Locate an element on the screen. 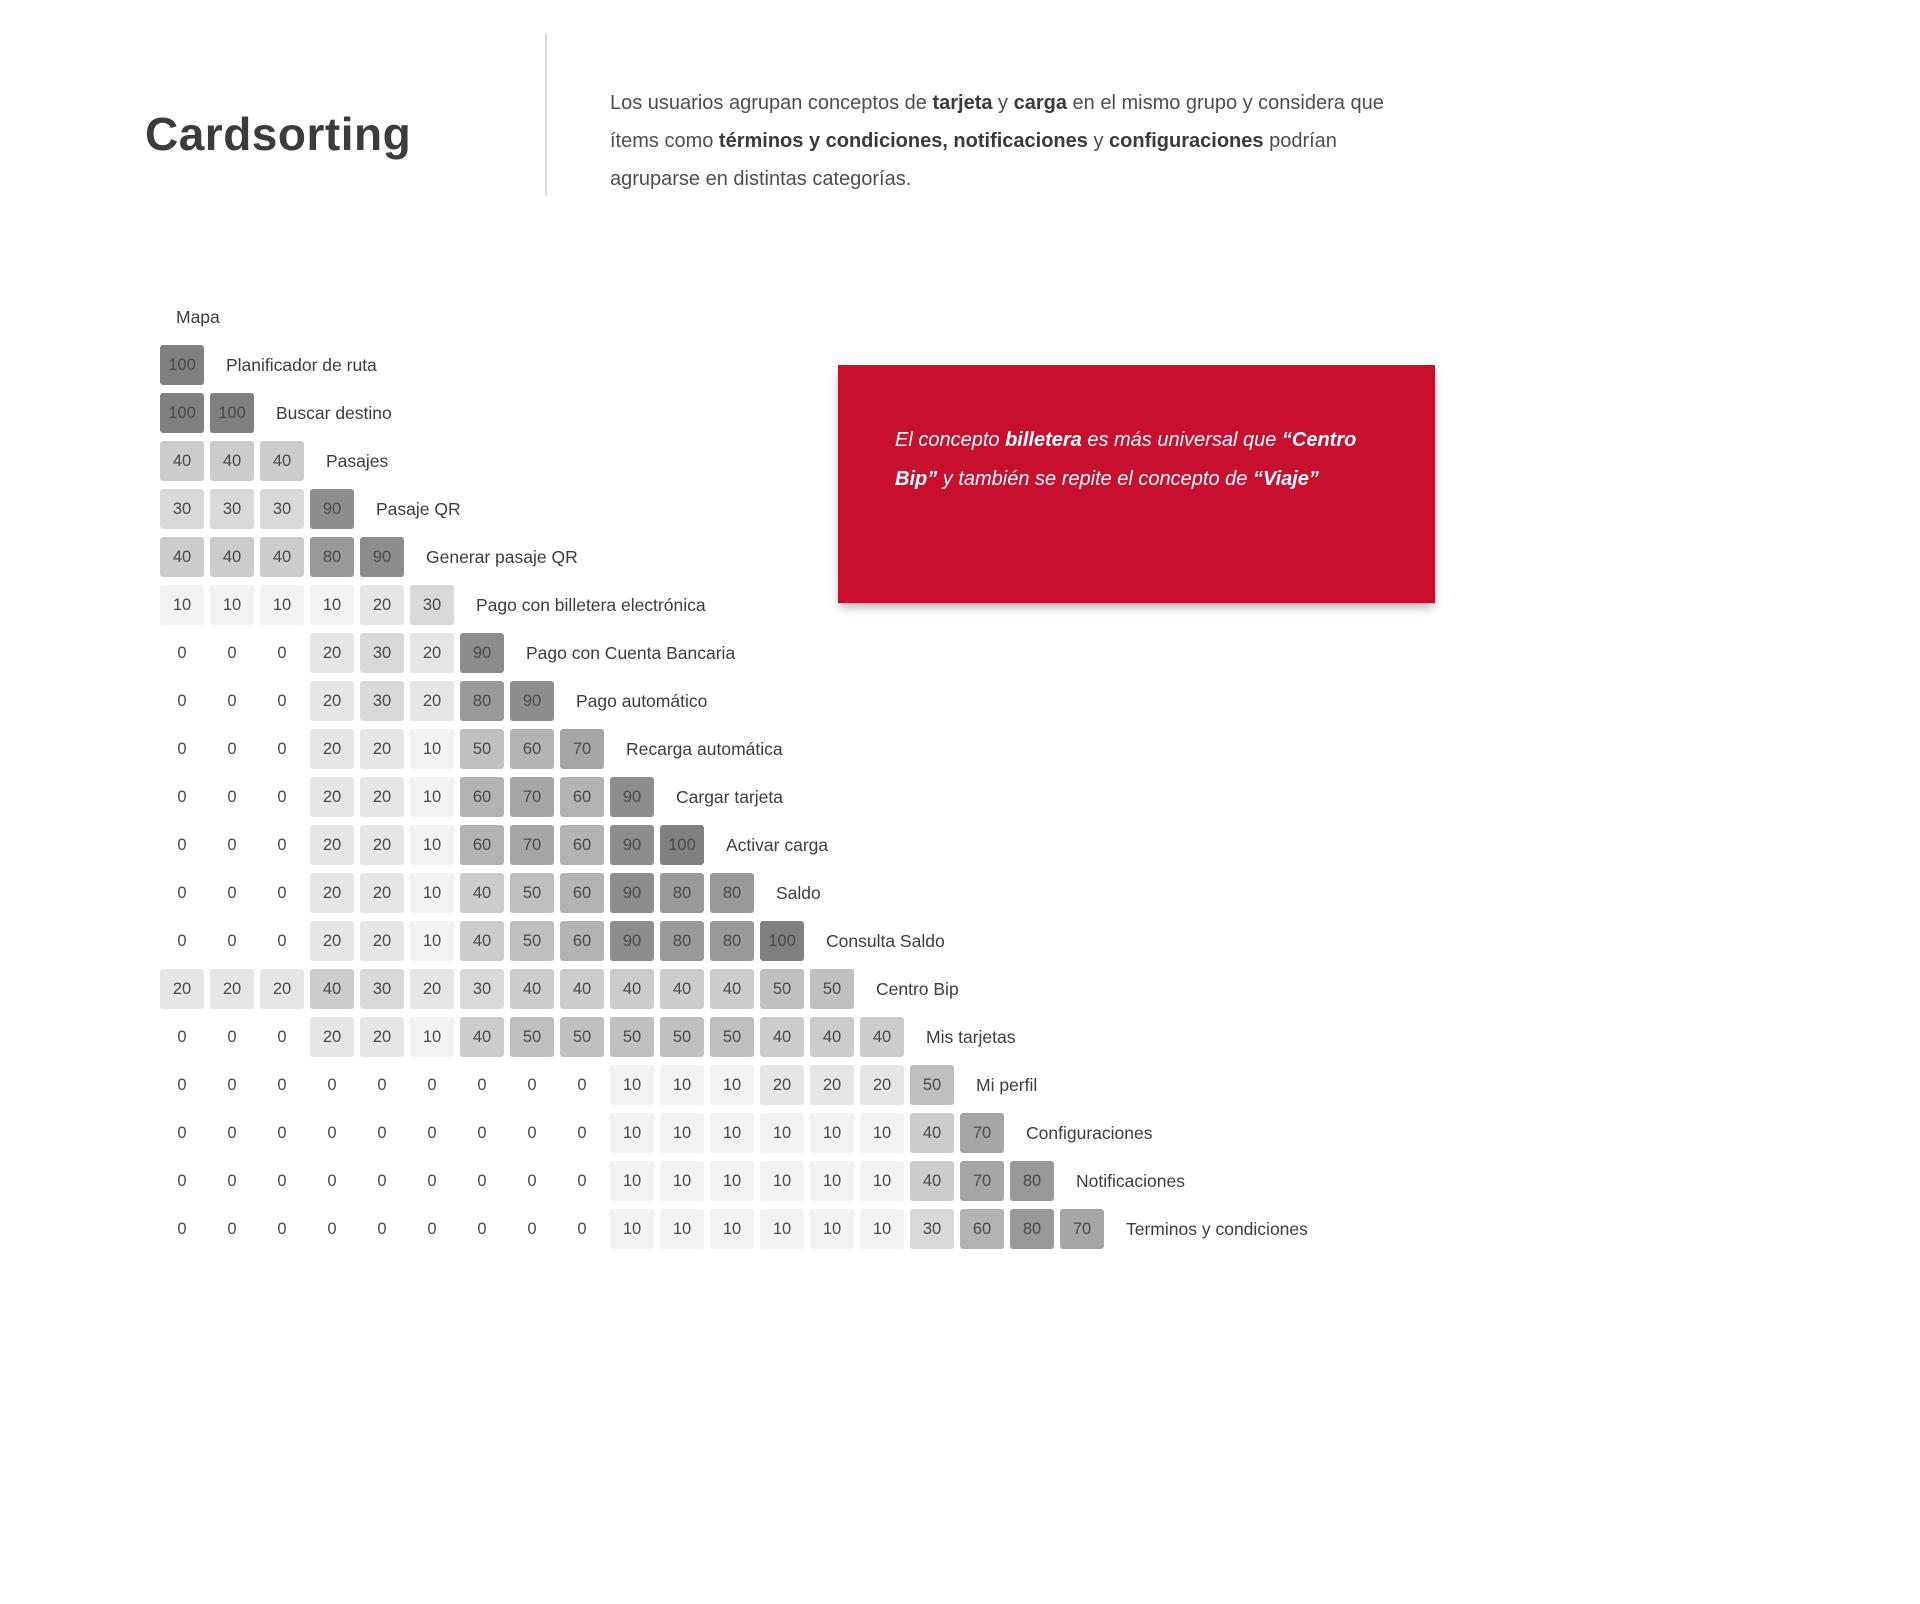  page-title: Cardsorting is located at coordinates (278, 133).